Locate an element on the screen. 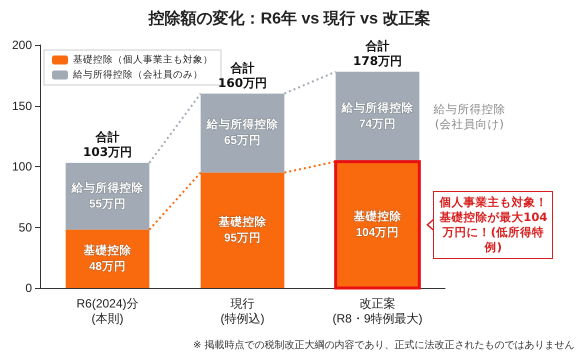  total-label: 合計 160万円 is located at coordinates (243, 75).